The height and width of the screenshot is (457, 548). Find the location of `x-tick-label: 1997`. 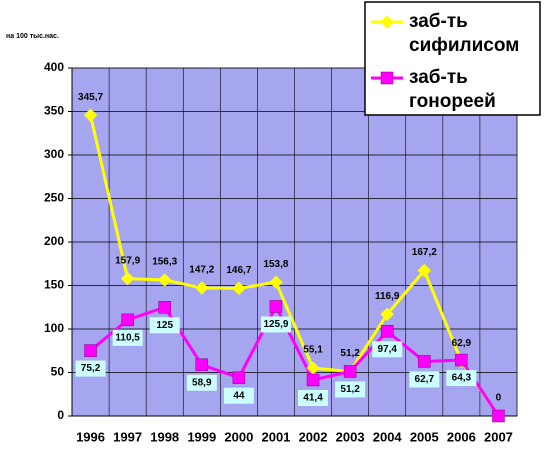

x-tick-label: 1997 is located at coordinates (127, 436).